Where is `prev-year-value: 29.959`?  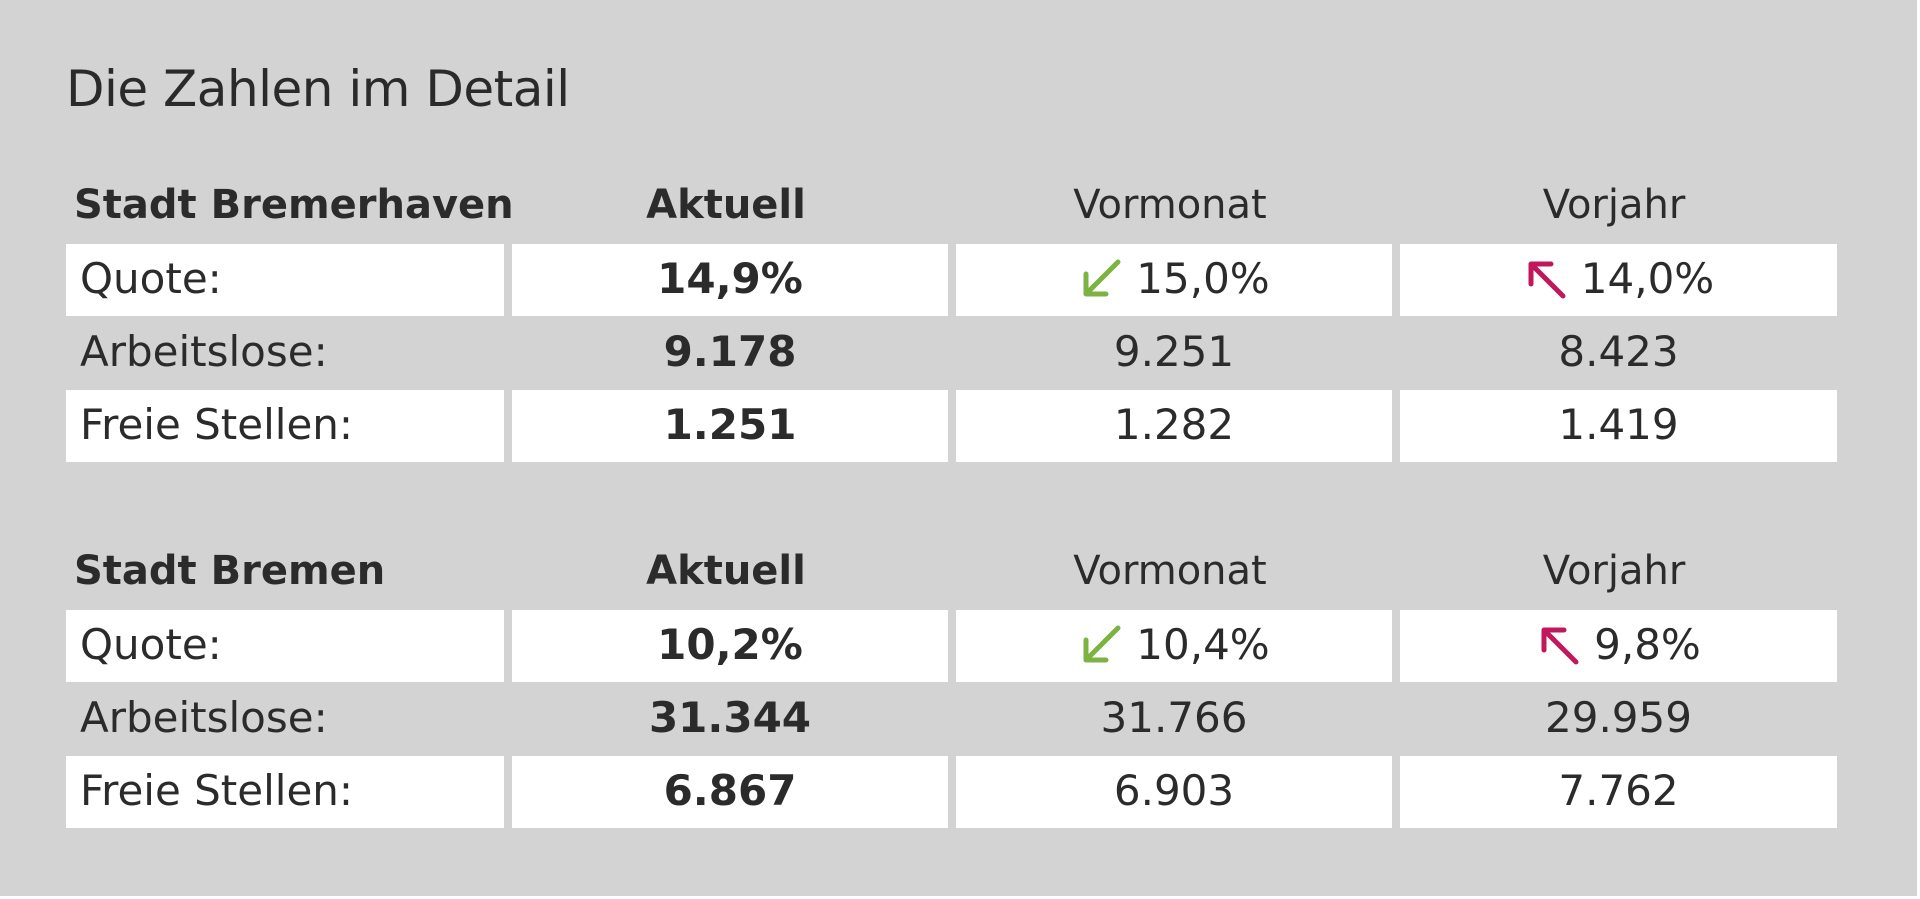
prev-year-value: 29.959 is located at coordinates (1618, 717).